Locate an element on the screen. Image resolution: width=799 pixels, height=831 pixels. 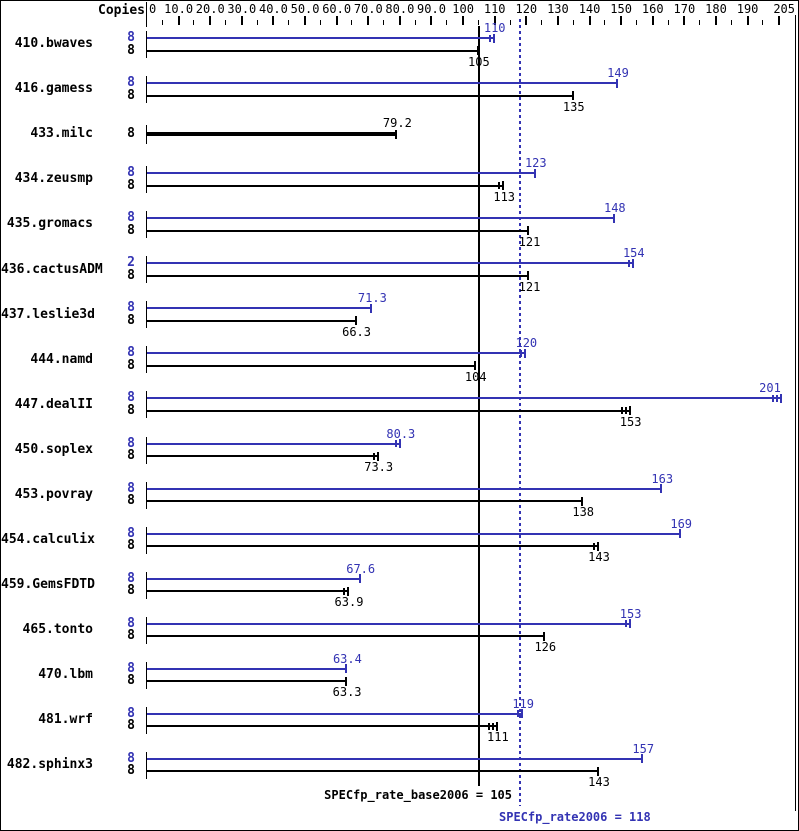
result-value-label: 73.3 is located at coordinates (379, 467).